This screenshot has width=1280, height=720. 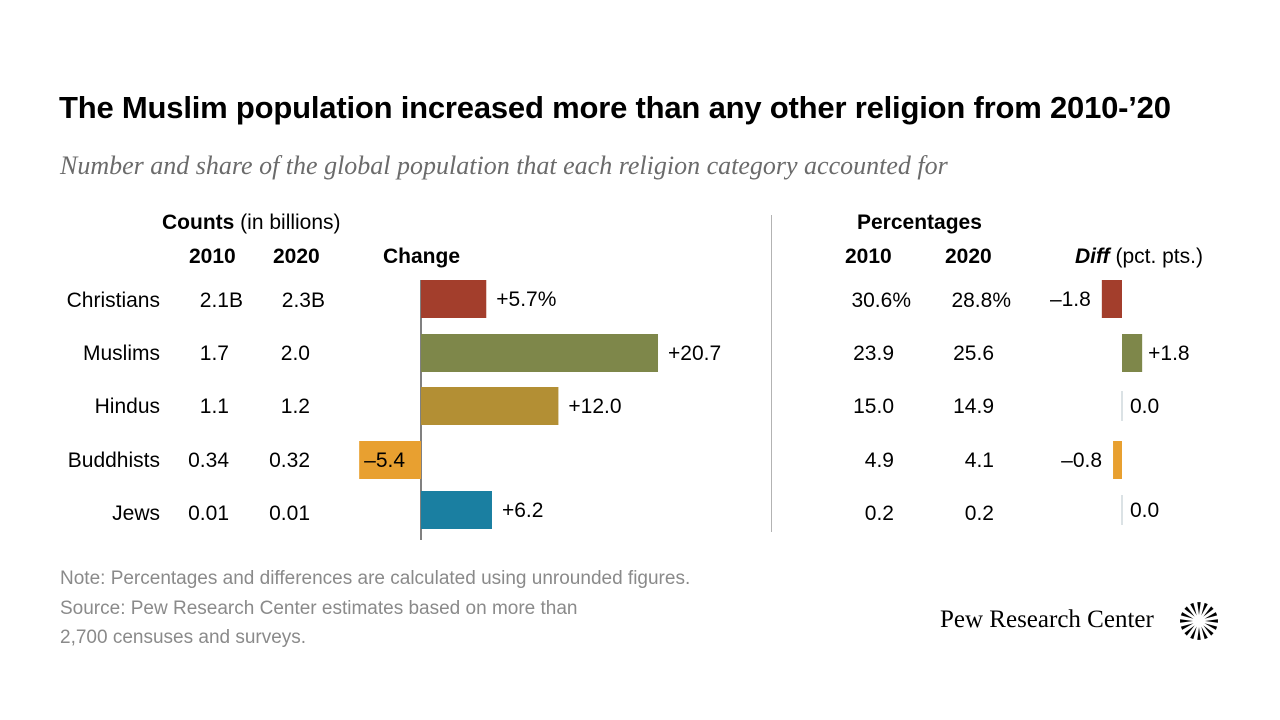 I want to click on pew-logo-icon, so click(x=1199, y=621).